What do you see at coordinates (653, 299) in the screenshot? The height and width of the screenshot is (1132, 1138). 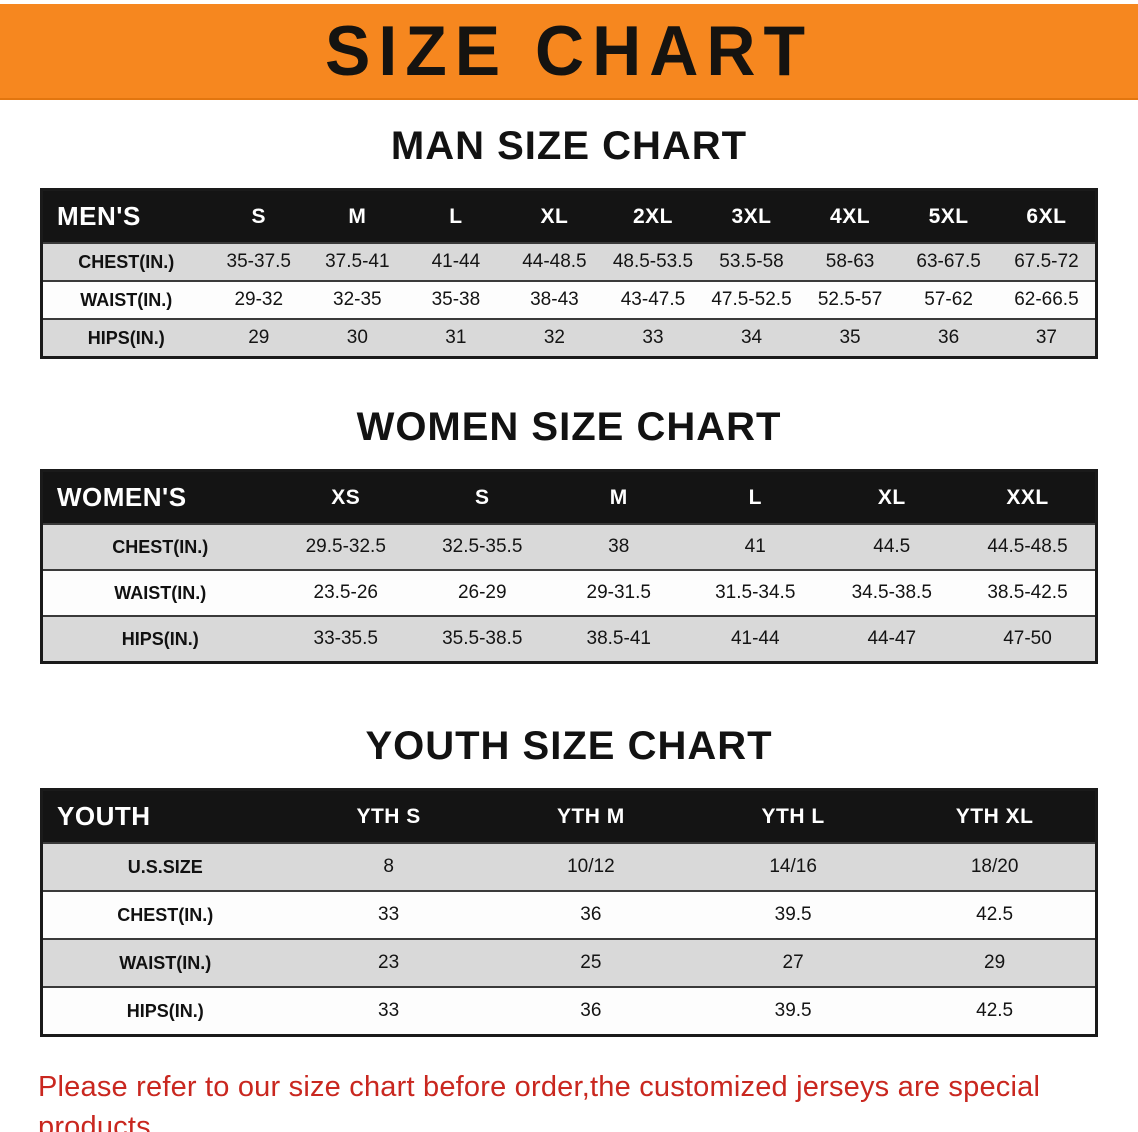 I see `size-value-cell: 43-47.5` at bounding box center [653, 299].